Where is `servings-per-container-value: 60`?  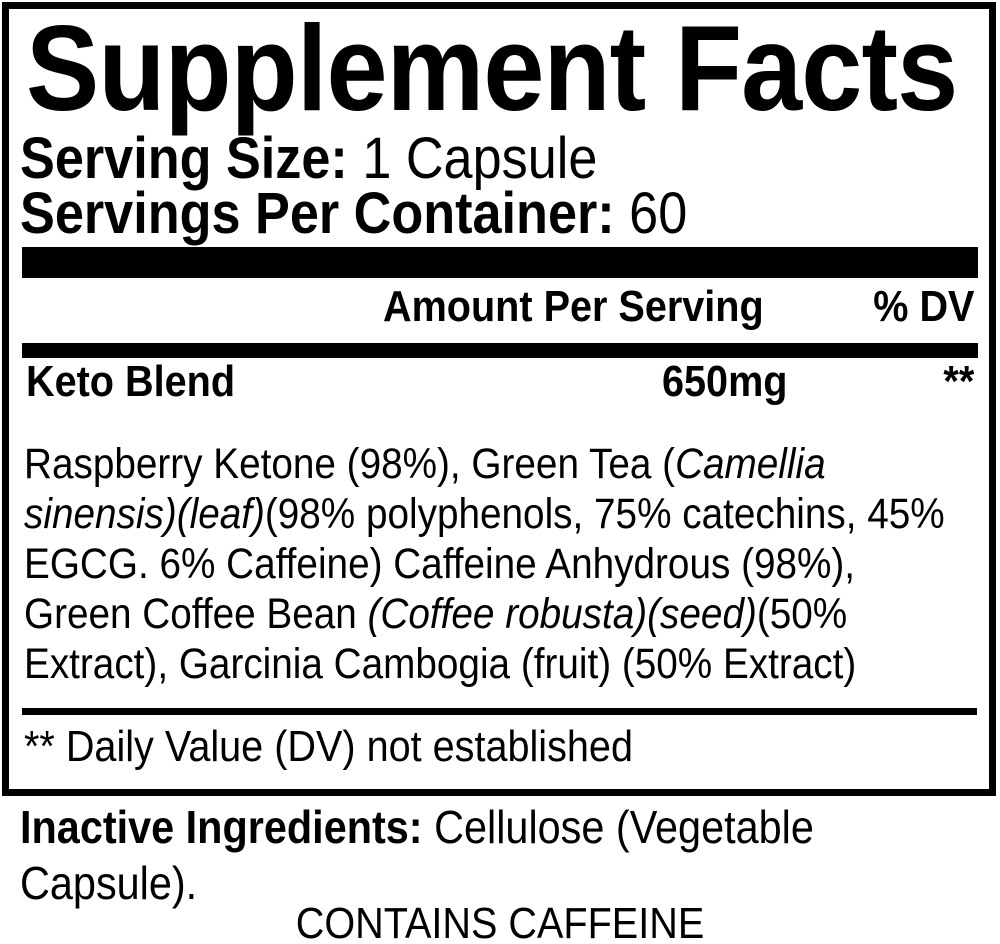 servings-per-container-value: 60 is located at coordinates (651, 213).